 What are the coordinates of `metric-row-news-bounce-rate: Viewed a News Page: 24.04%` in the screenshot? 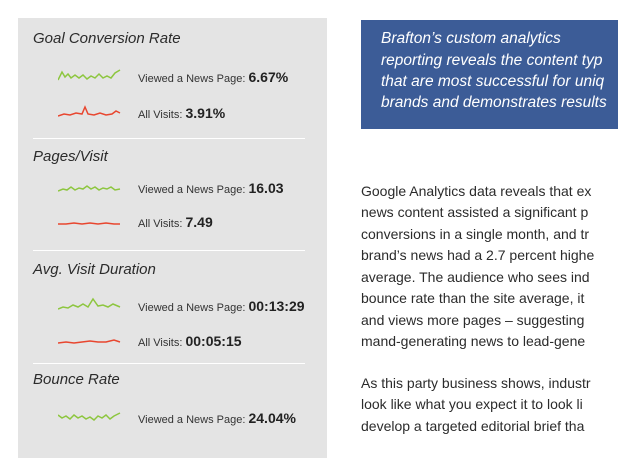 It's located at (188, 418).